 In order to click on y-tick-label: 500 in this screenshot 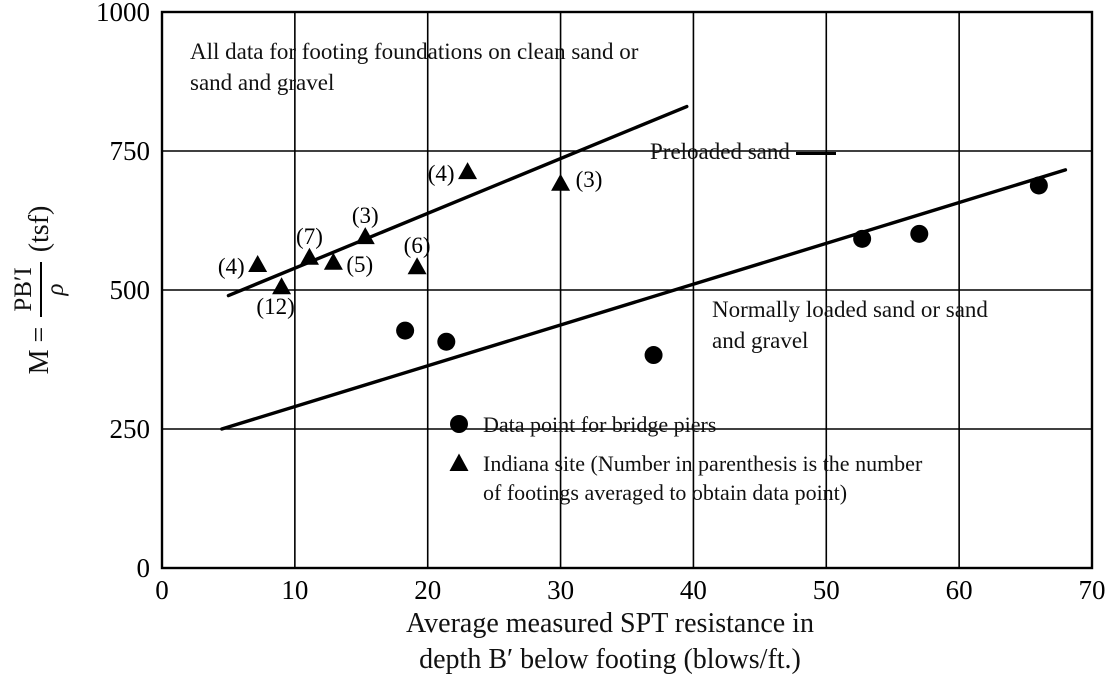, I will do `click(130, 290)`.